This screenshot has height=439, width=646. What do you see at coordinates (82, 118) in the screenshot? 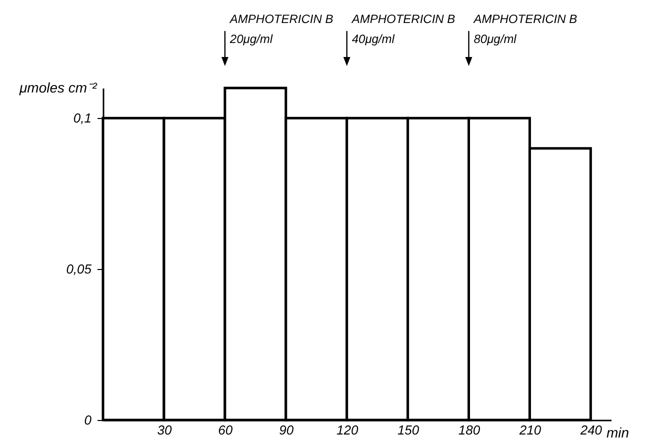
I see `y-tick-label: 0,1` at bounding box center [82, 118].